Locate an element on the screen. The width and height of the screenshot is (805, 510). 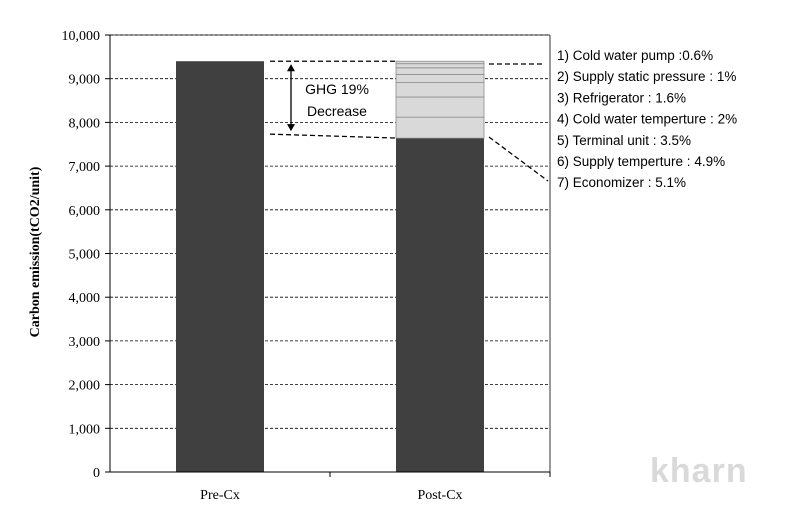
x-category-label: Pre-Cx is located at coordinates (220, 495).